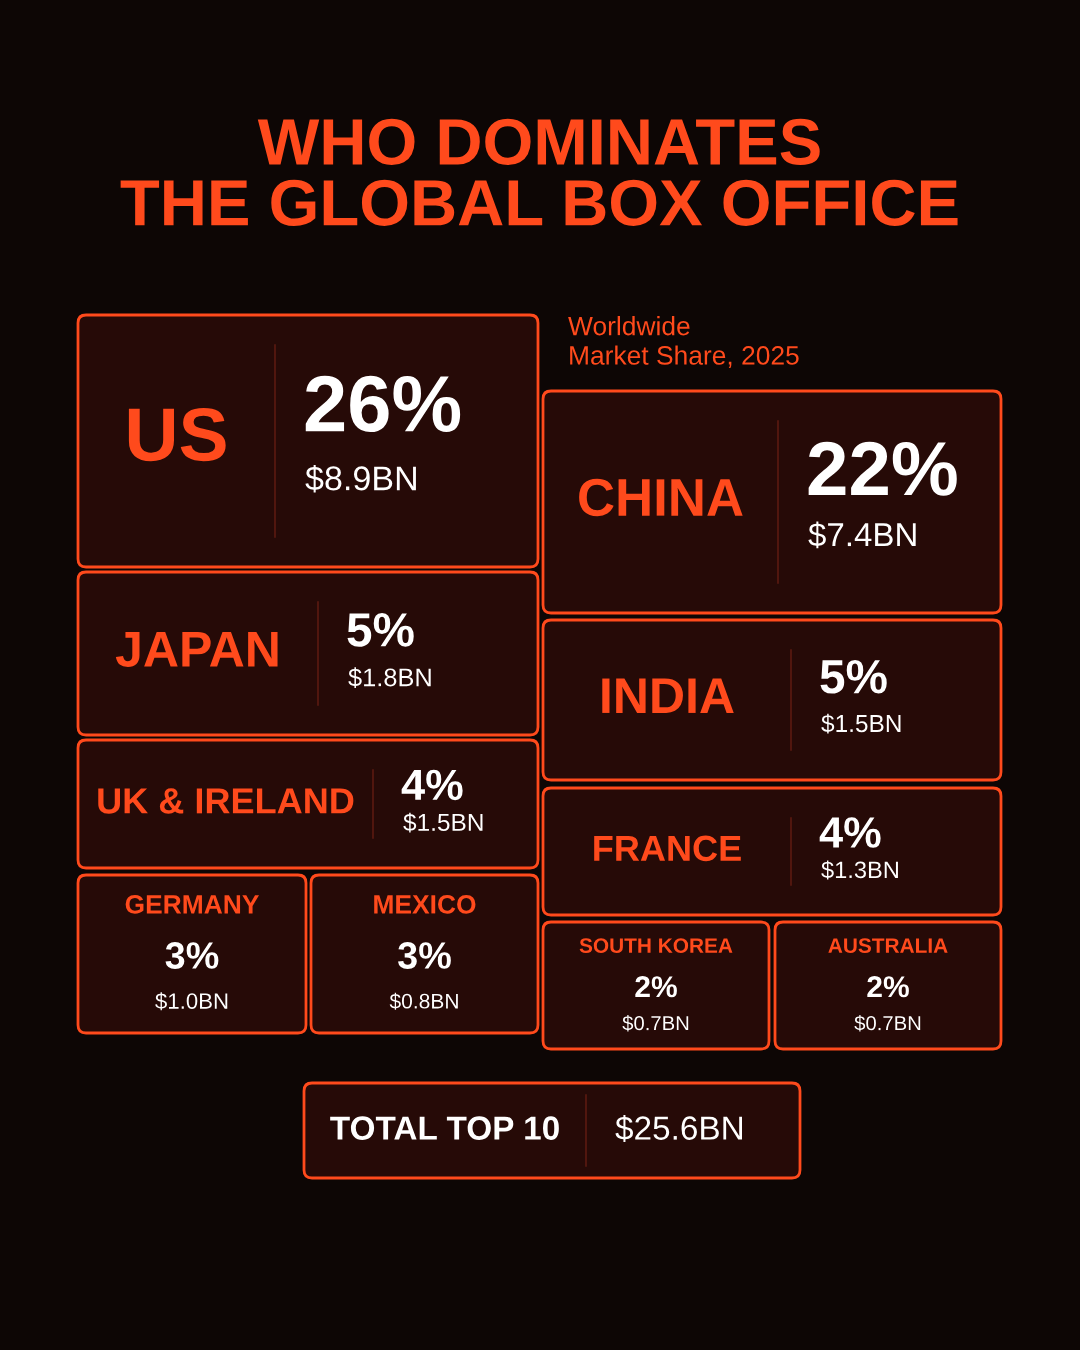 This screenshot has height=1350, width=1080. I want to click on category-label: FRANCE, so click(667, 848).